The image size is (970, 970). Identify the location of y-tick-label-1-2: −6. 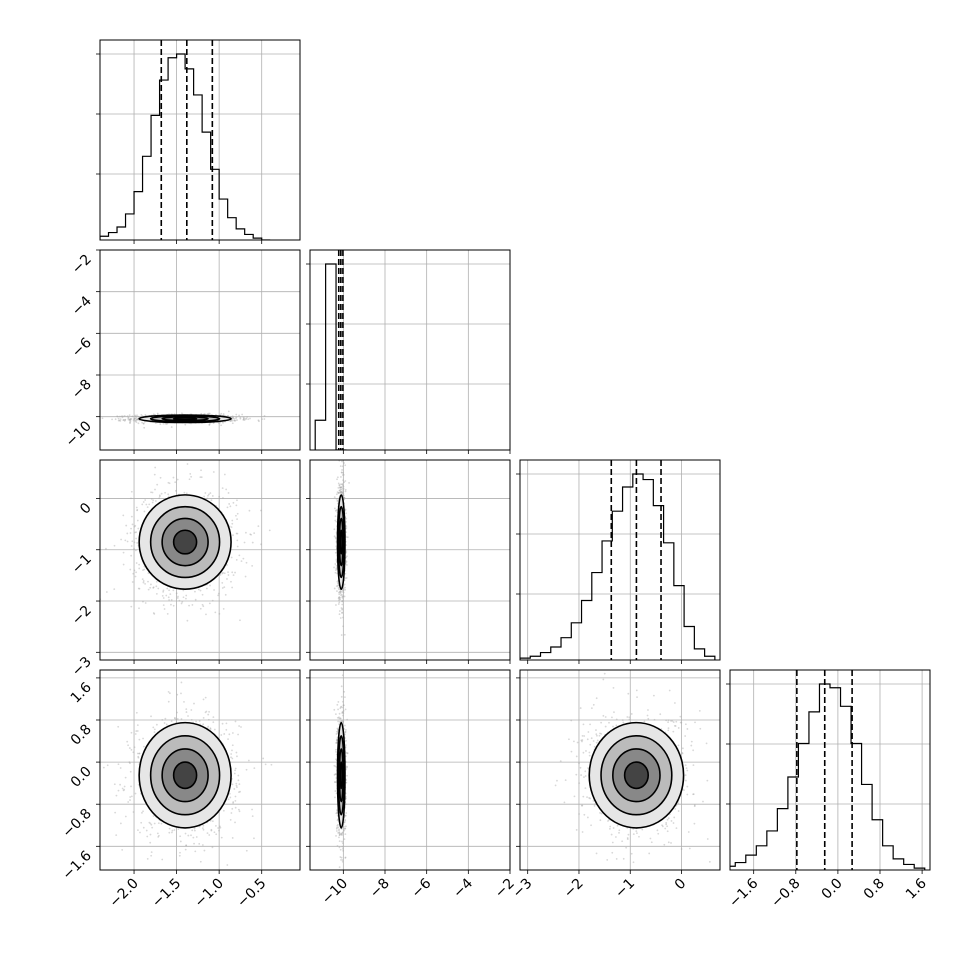
(82, 348).